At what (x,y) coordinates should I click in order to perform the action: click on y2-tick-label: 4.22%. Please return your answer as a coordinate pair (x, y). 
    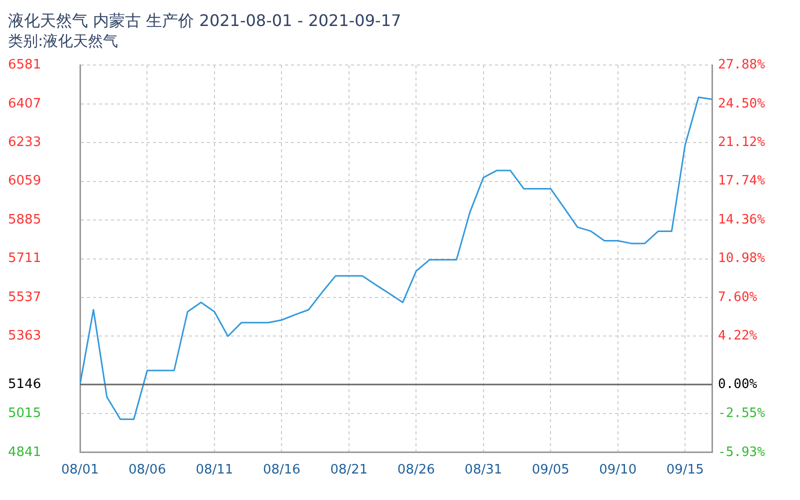
    Looking at the image, I should click on (738, 336).